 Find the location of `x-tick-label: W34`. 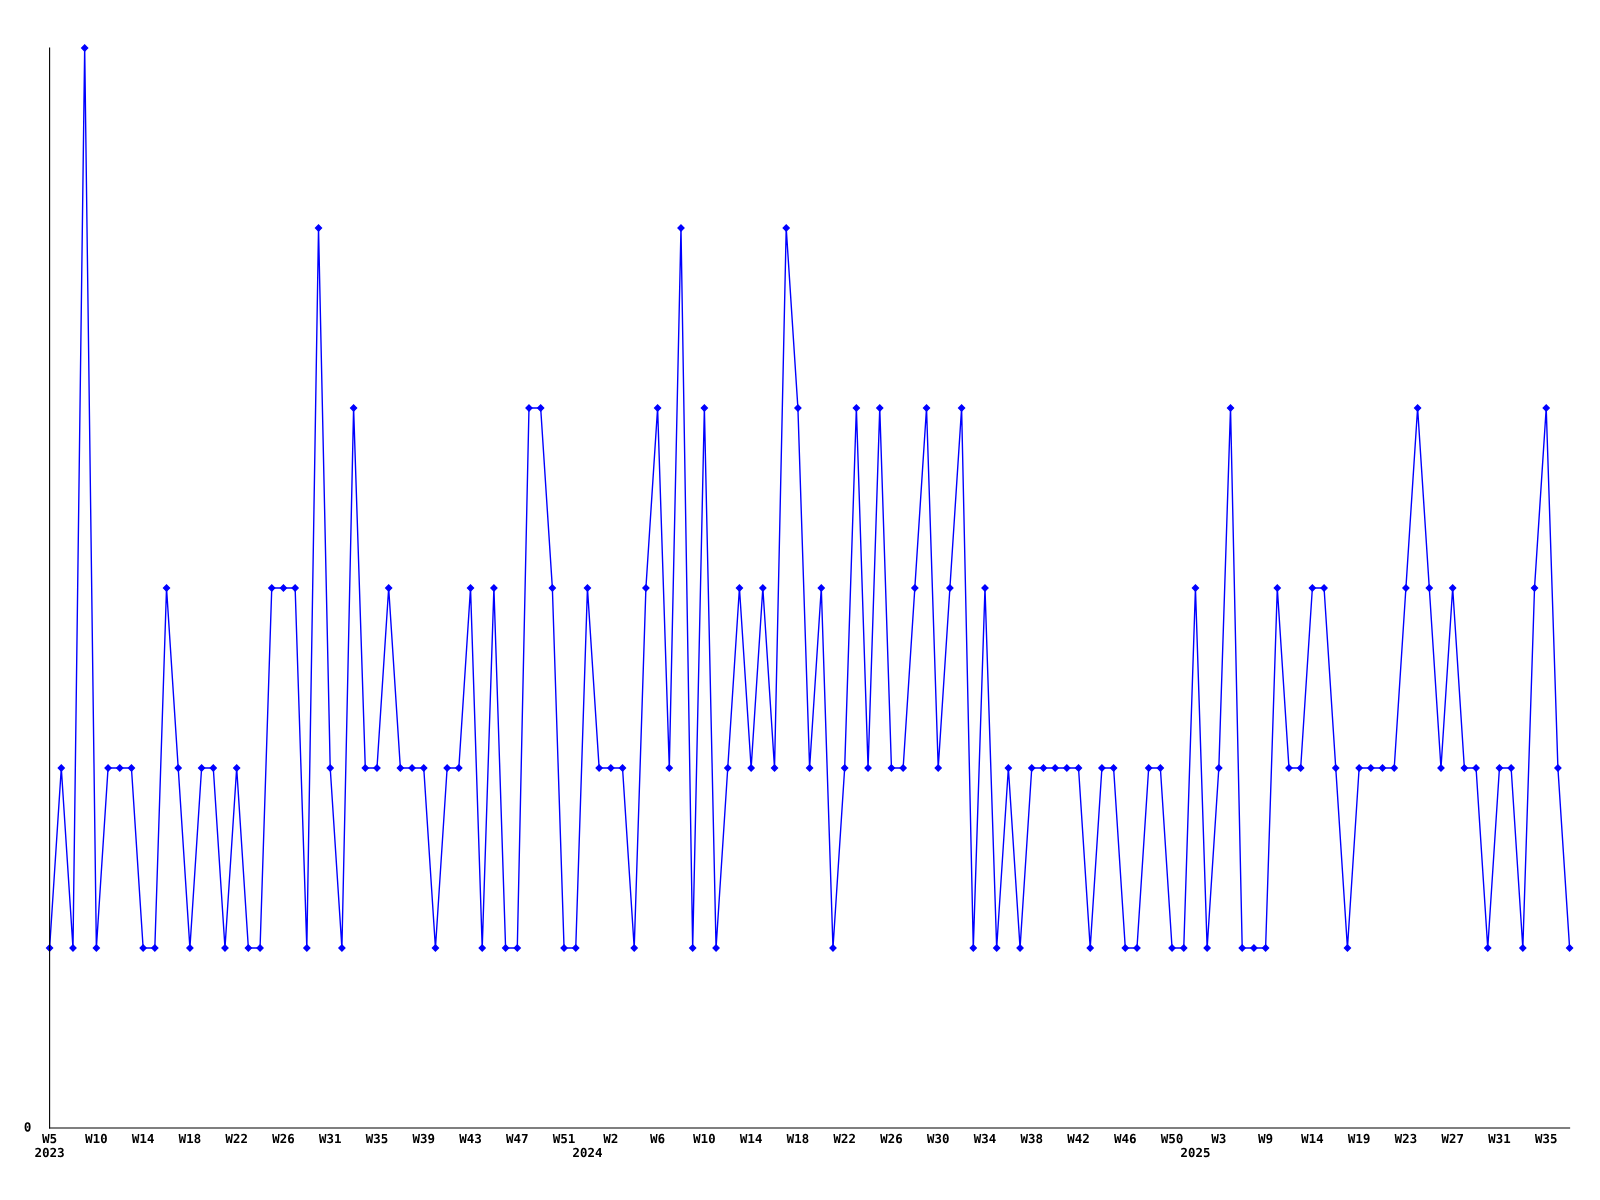

x-tick-label: W34 is located at coordinates (984, 1138).